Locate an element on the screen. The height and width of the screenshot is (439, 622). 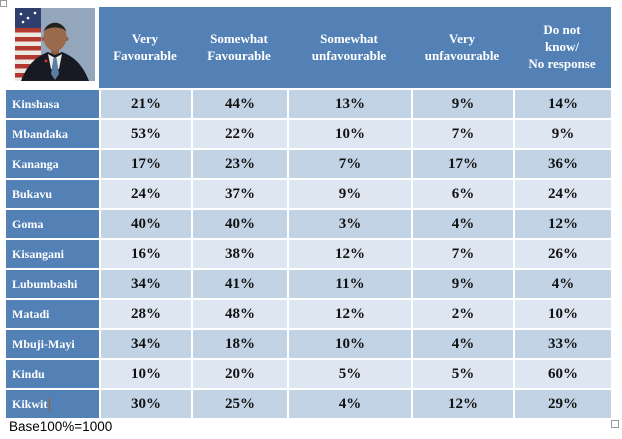
table-move-handle is located at coordinates (3, 3).